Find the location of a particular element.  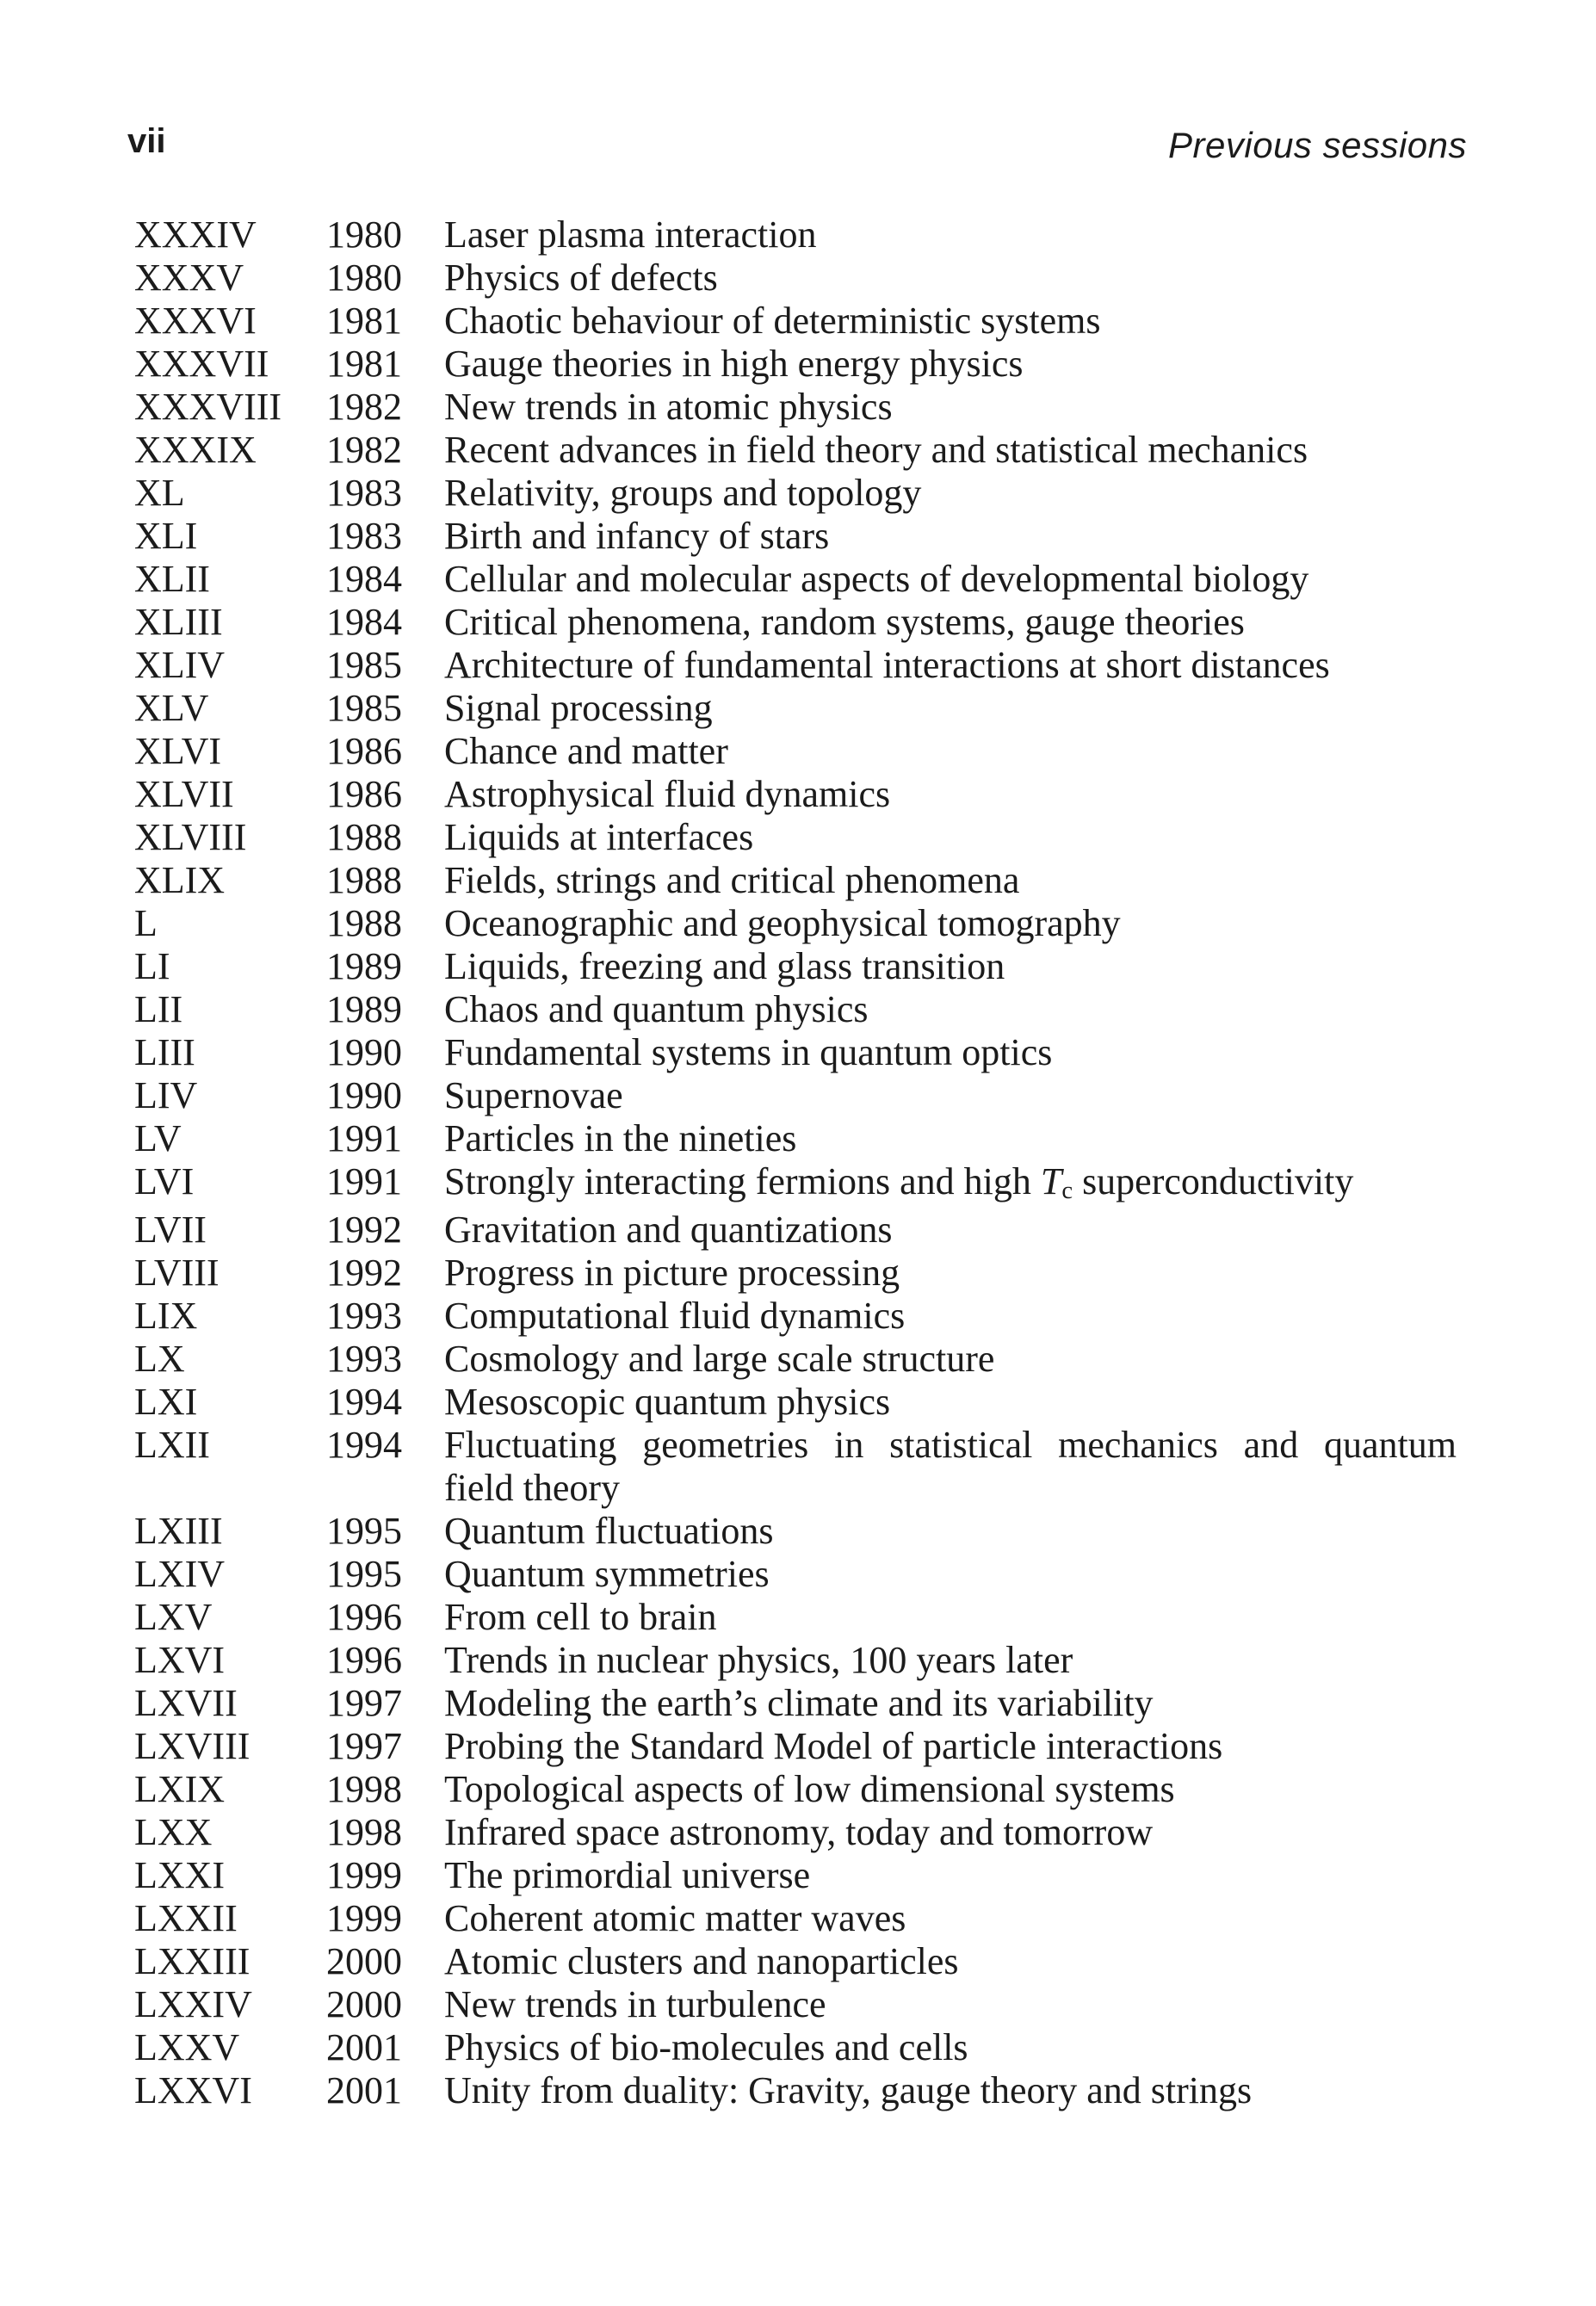

session-title: Chaos and quantum physics is located at coordinates (656, 1009).